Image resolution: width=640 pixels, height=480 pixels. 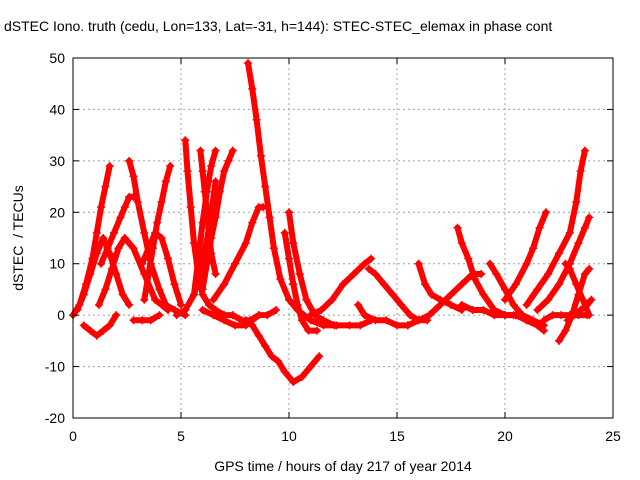 I want to click on y-tick-label: 50, so click(x=57, y=58).